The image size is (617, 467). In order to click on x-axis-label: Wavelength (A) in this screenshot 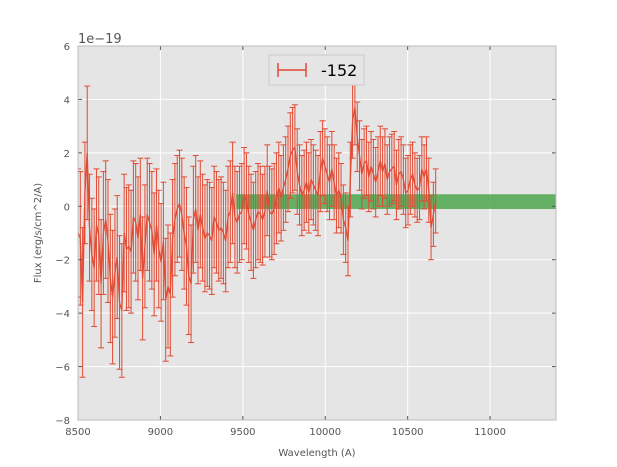, I will do `click(316, 453)`.